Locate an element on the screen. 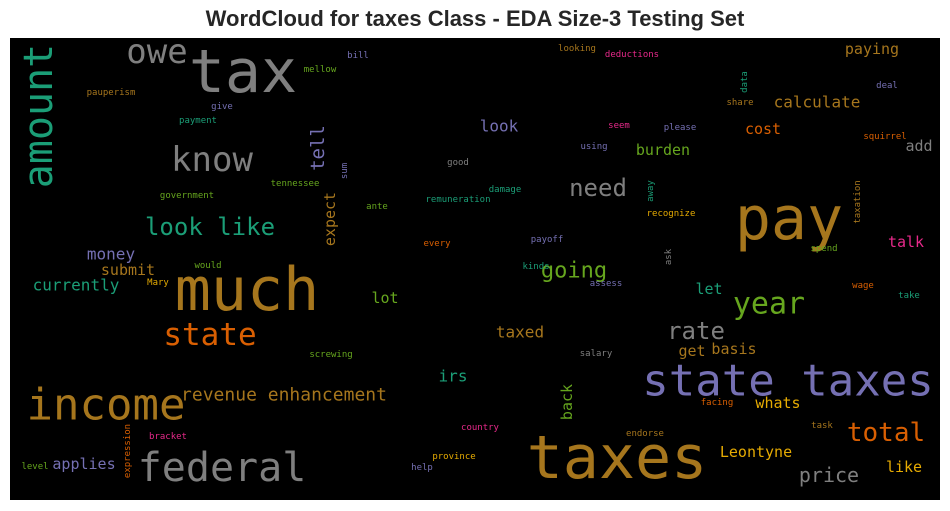 This screenshot has width=950, height=511. word-sum: sum is located at coordinates (345, 171).